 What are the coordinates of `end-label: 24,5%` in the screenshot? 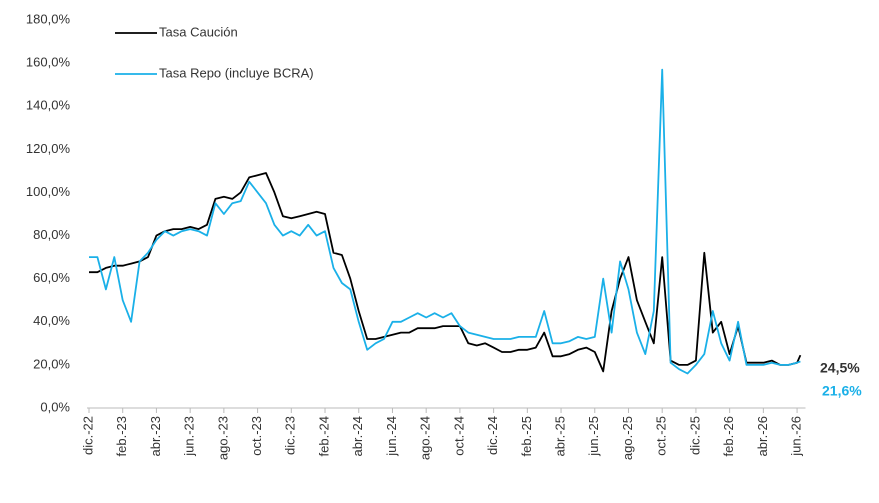 It's located at (840, 368).